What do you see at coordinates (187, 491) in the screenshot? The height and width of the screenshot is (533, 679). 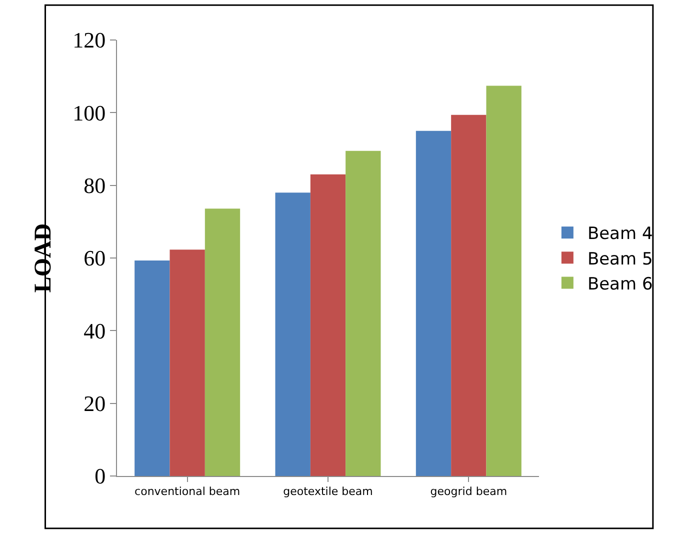 I see `x-tick-label: conventional beam` at bounding box center [187, 491].